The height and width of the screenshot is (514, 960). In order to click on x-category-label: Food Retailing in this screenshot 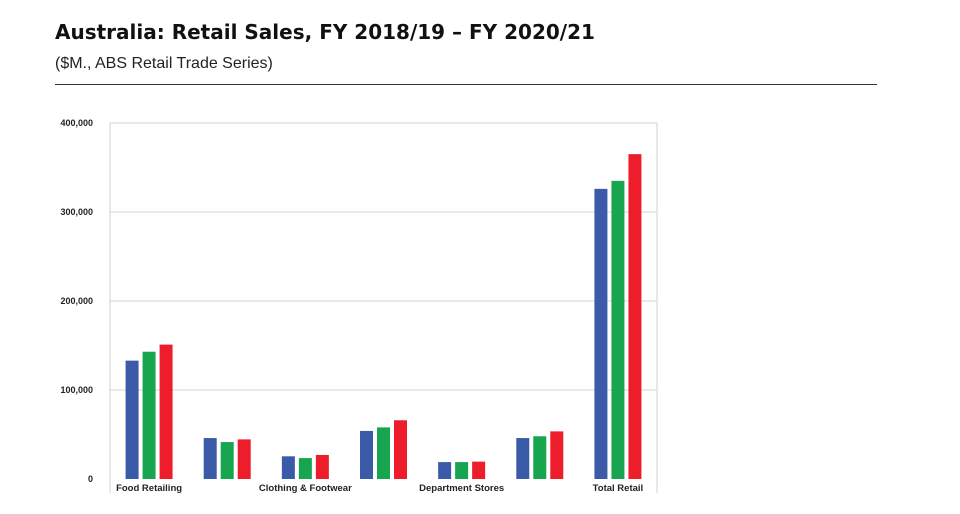, I will do `click(149, 488)`.